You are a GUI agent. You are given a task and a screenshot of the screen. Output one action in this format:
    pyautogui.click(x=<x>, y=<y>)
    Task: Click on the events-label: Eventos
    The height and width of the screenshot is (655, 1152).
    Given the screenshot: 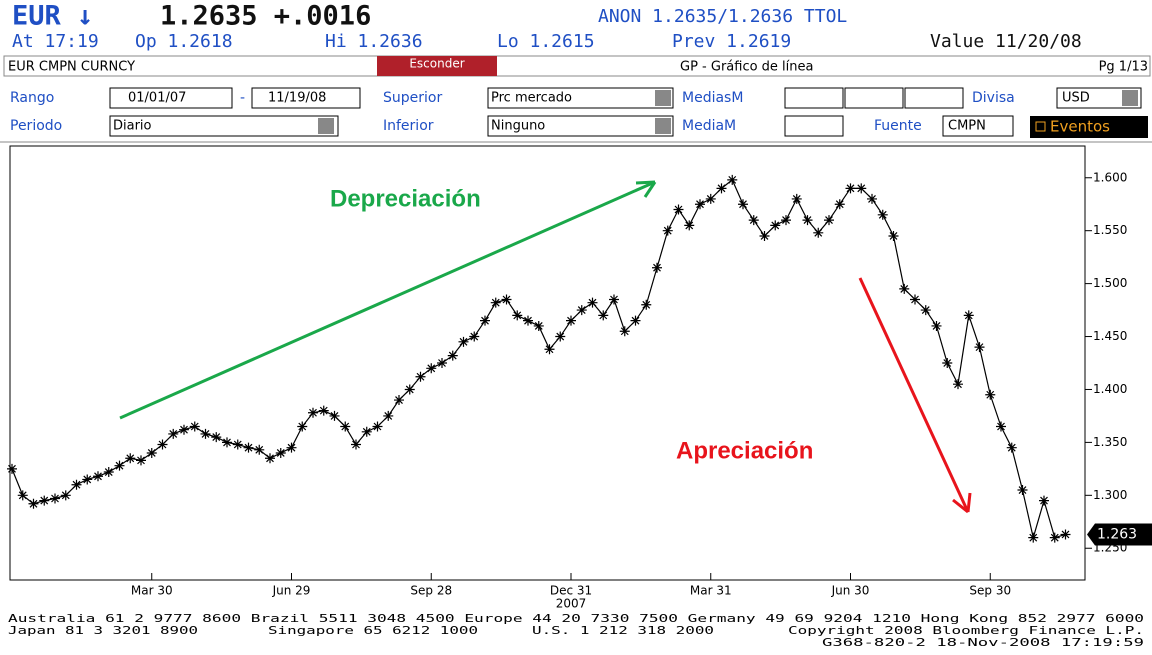 What is the action you would take?
    pyautogui.click(x=1080, y=127)
    